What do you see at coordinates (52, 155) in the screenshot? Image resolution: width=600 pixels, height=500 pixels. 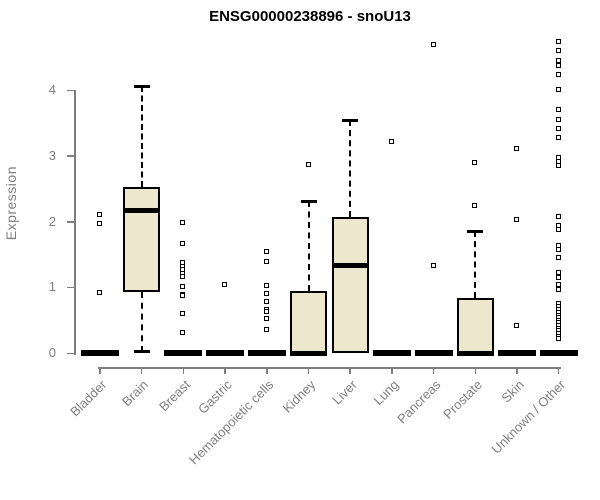 I see `y-tick-label: 3` at bounding box center [52, 155].